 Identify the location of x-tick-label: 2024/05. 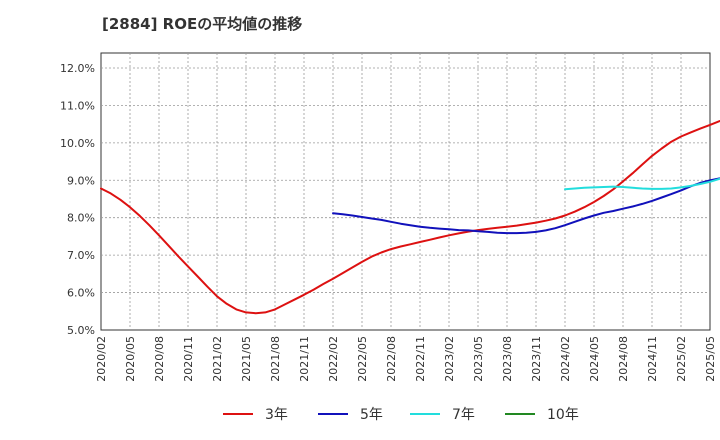
(594, 359).